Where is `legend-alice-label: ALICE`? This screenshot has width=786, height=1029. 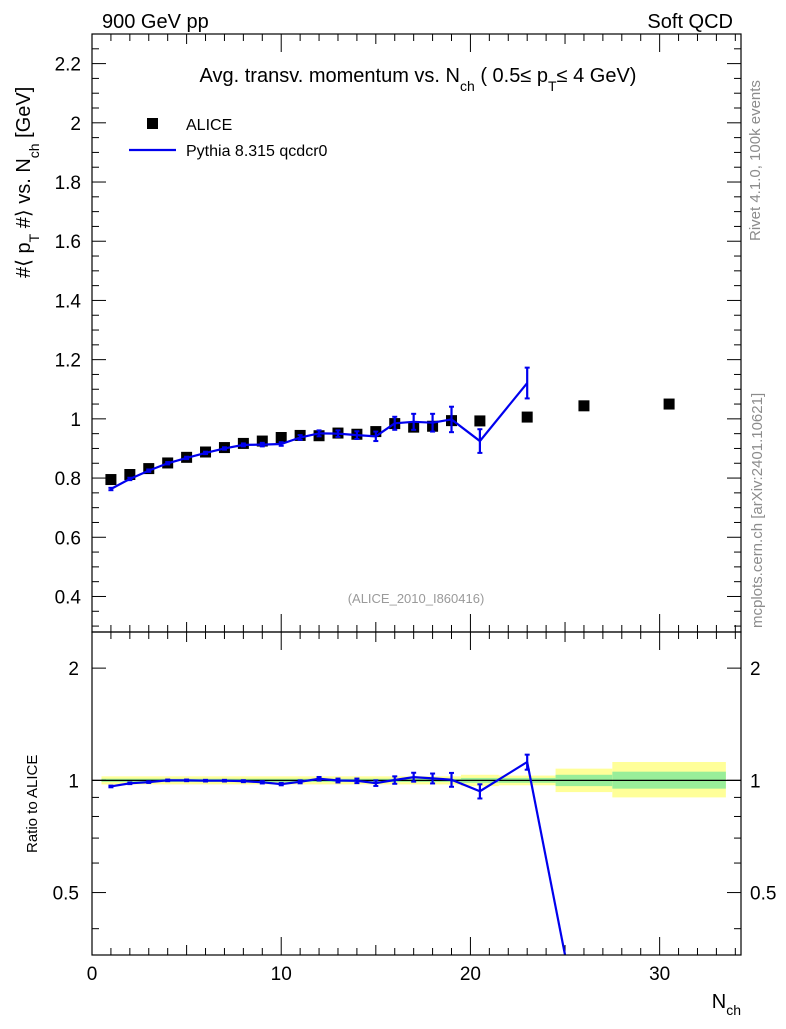
legend-alice-label: ALICE is located at coordinates (209, 125).